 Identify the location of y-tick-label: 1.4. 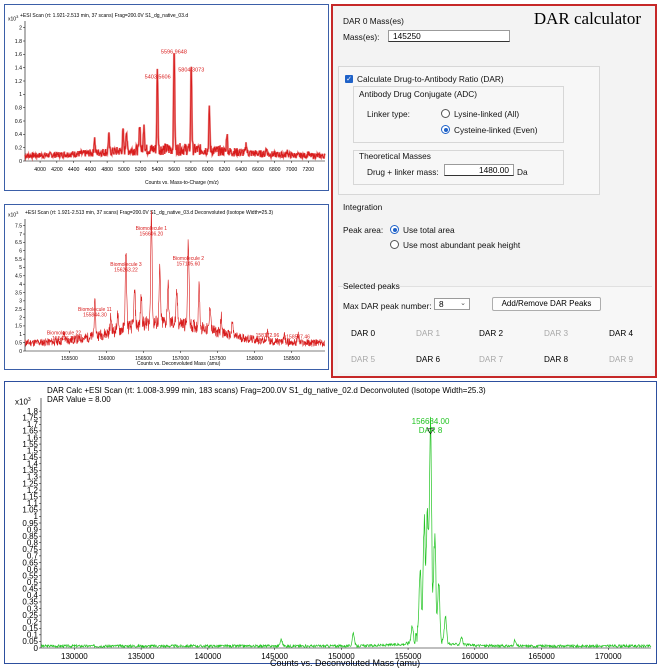
(18, 68).